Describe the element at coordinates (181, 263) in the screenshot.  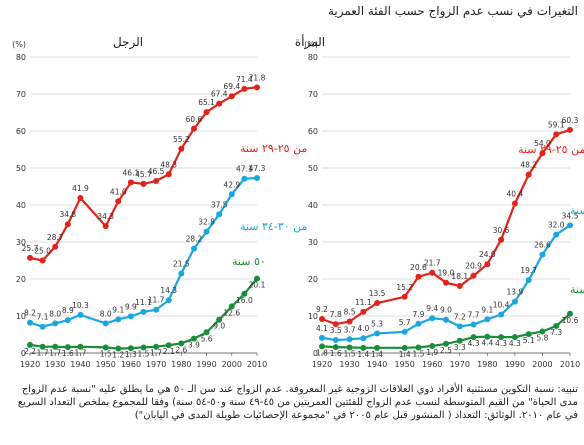
I see `data-label: 21.5` at that location.